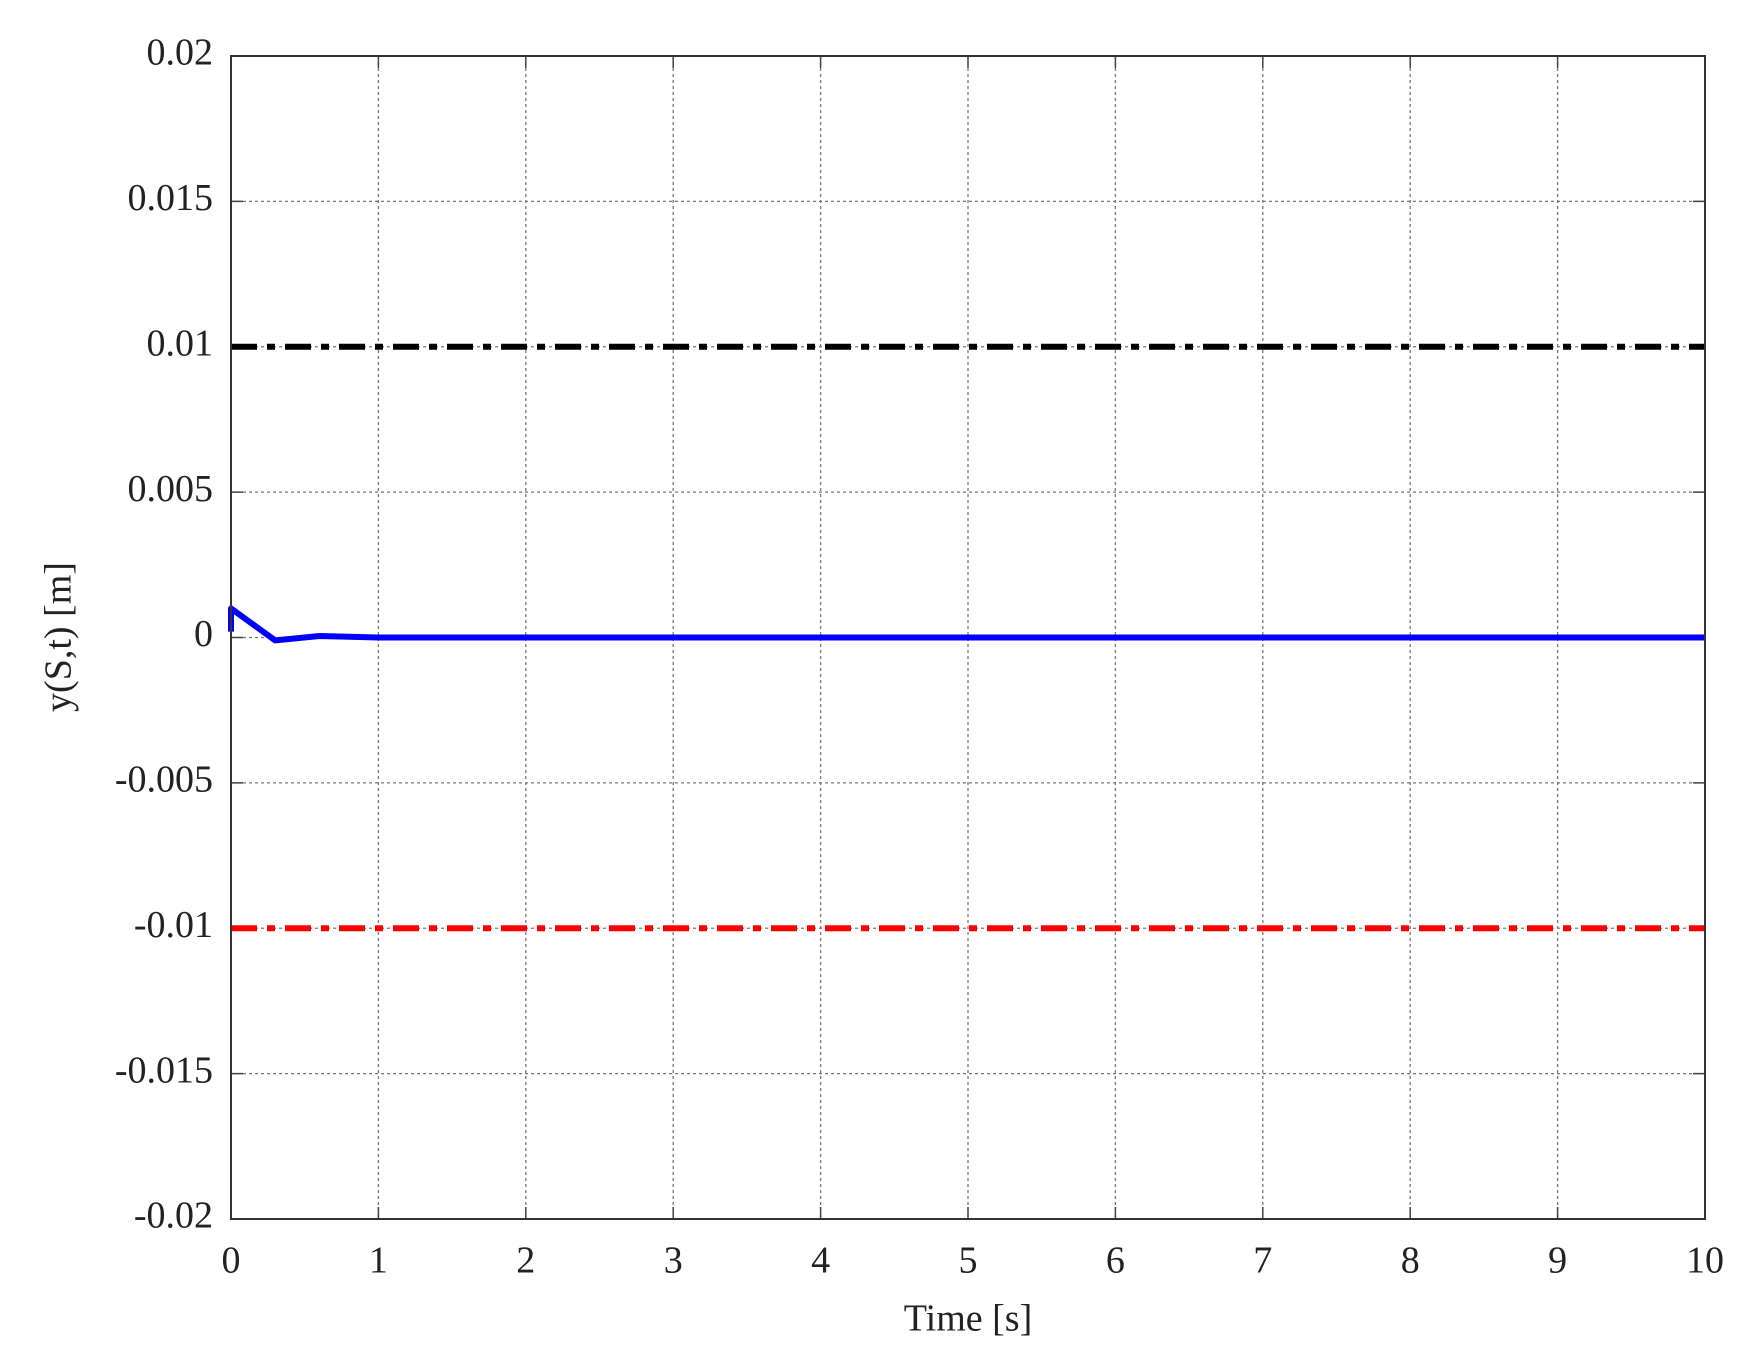 Image resolution: width=1744 pixels, height=1364 pixels. Describe the element at coordinates (171, 489) in the screenshot. I see `y-tick-label: 0.005` at that location.